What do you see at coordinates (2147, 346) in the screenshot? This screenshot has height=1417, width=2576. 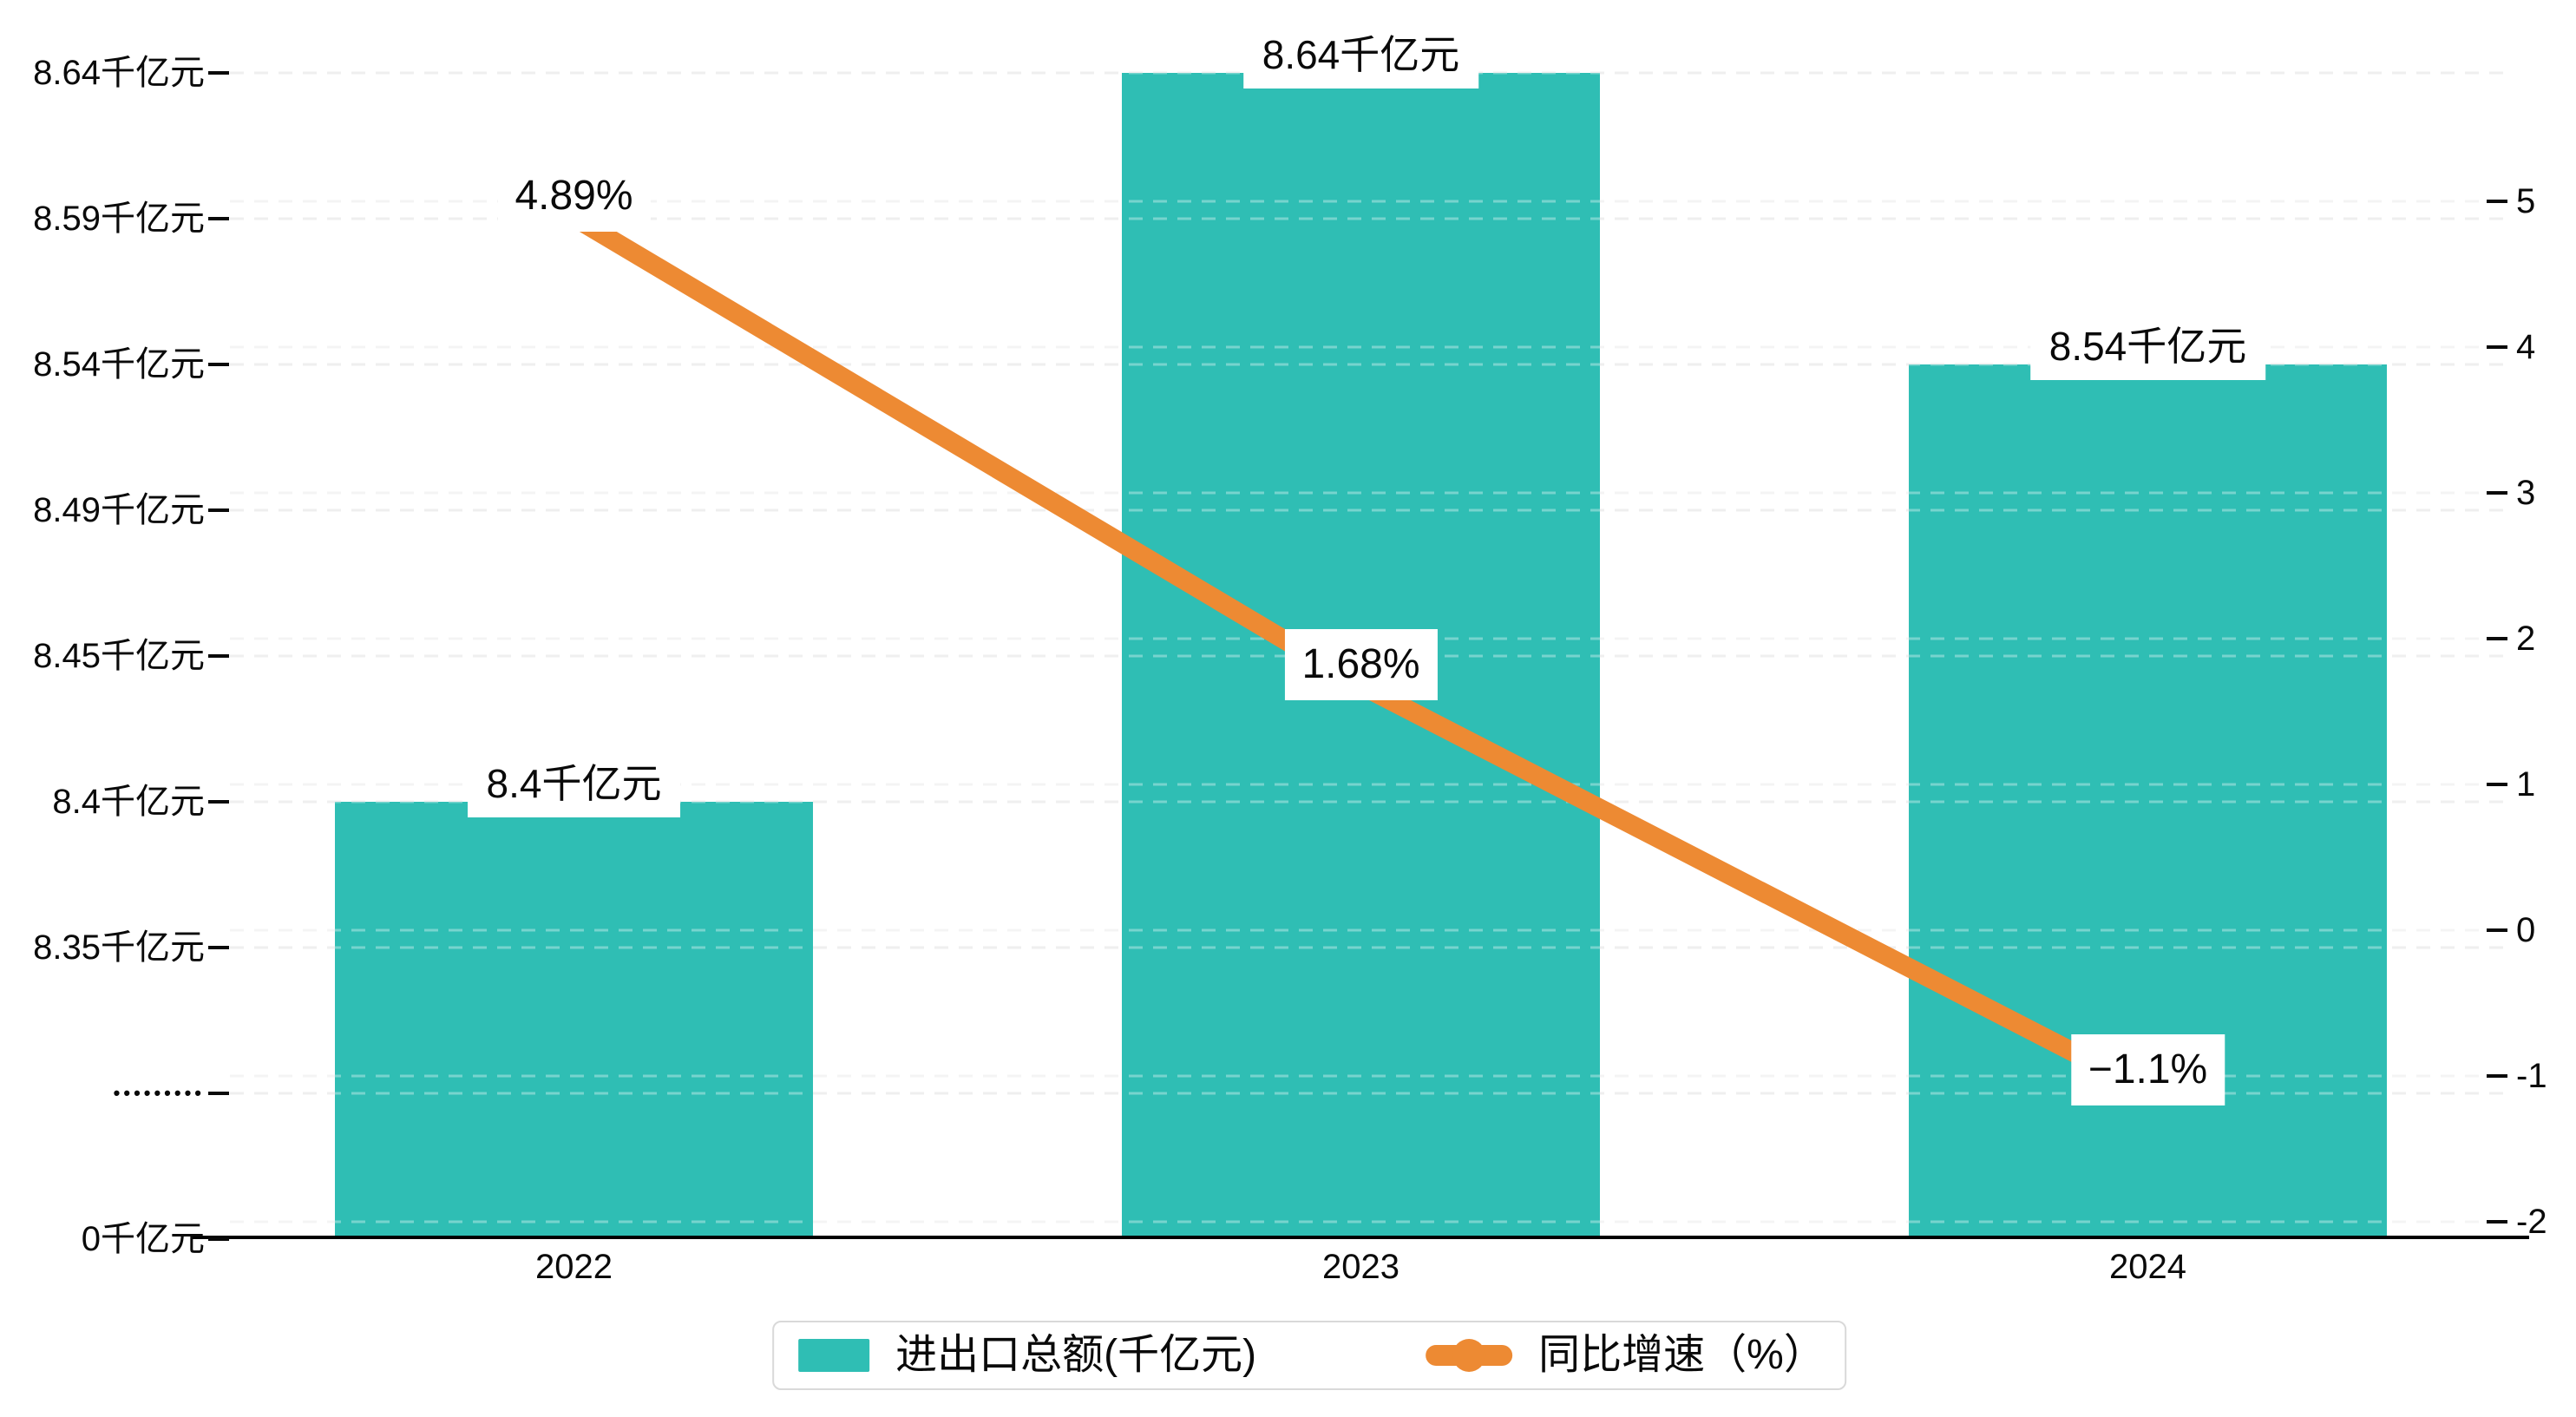 I see `bar-value-label-2024: 8.54千亿元` at bounding box center [2147, 346].